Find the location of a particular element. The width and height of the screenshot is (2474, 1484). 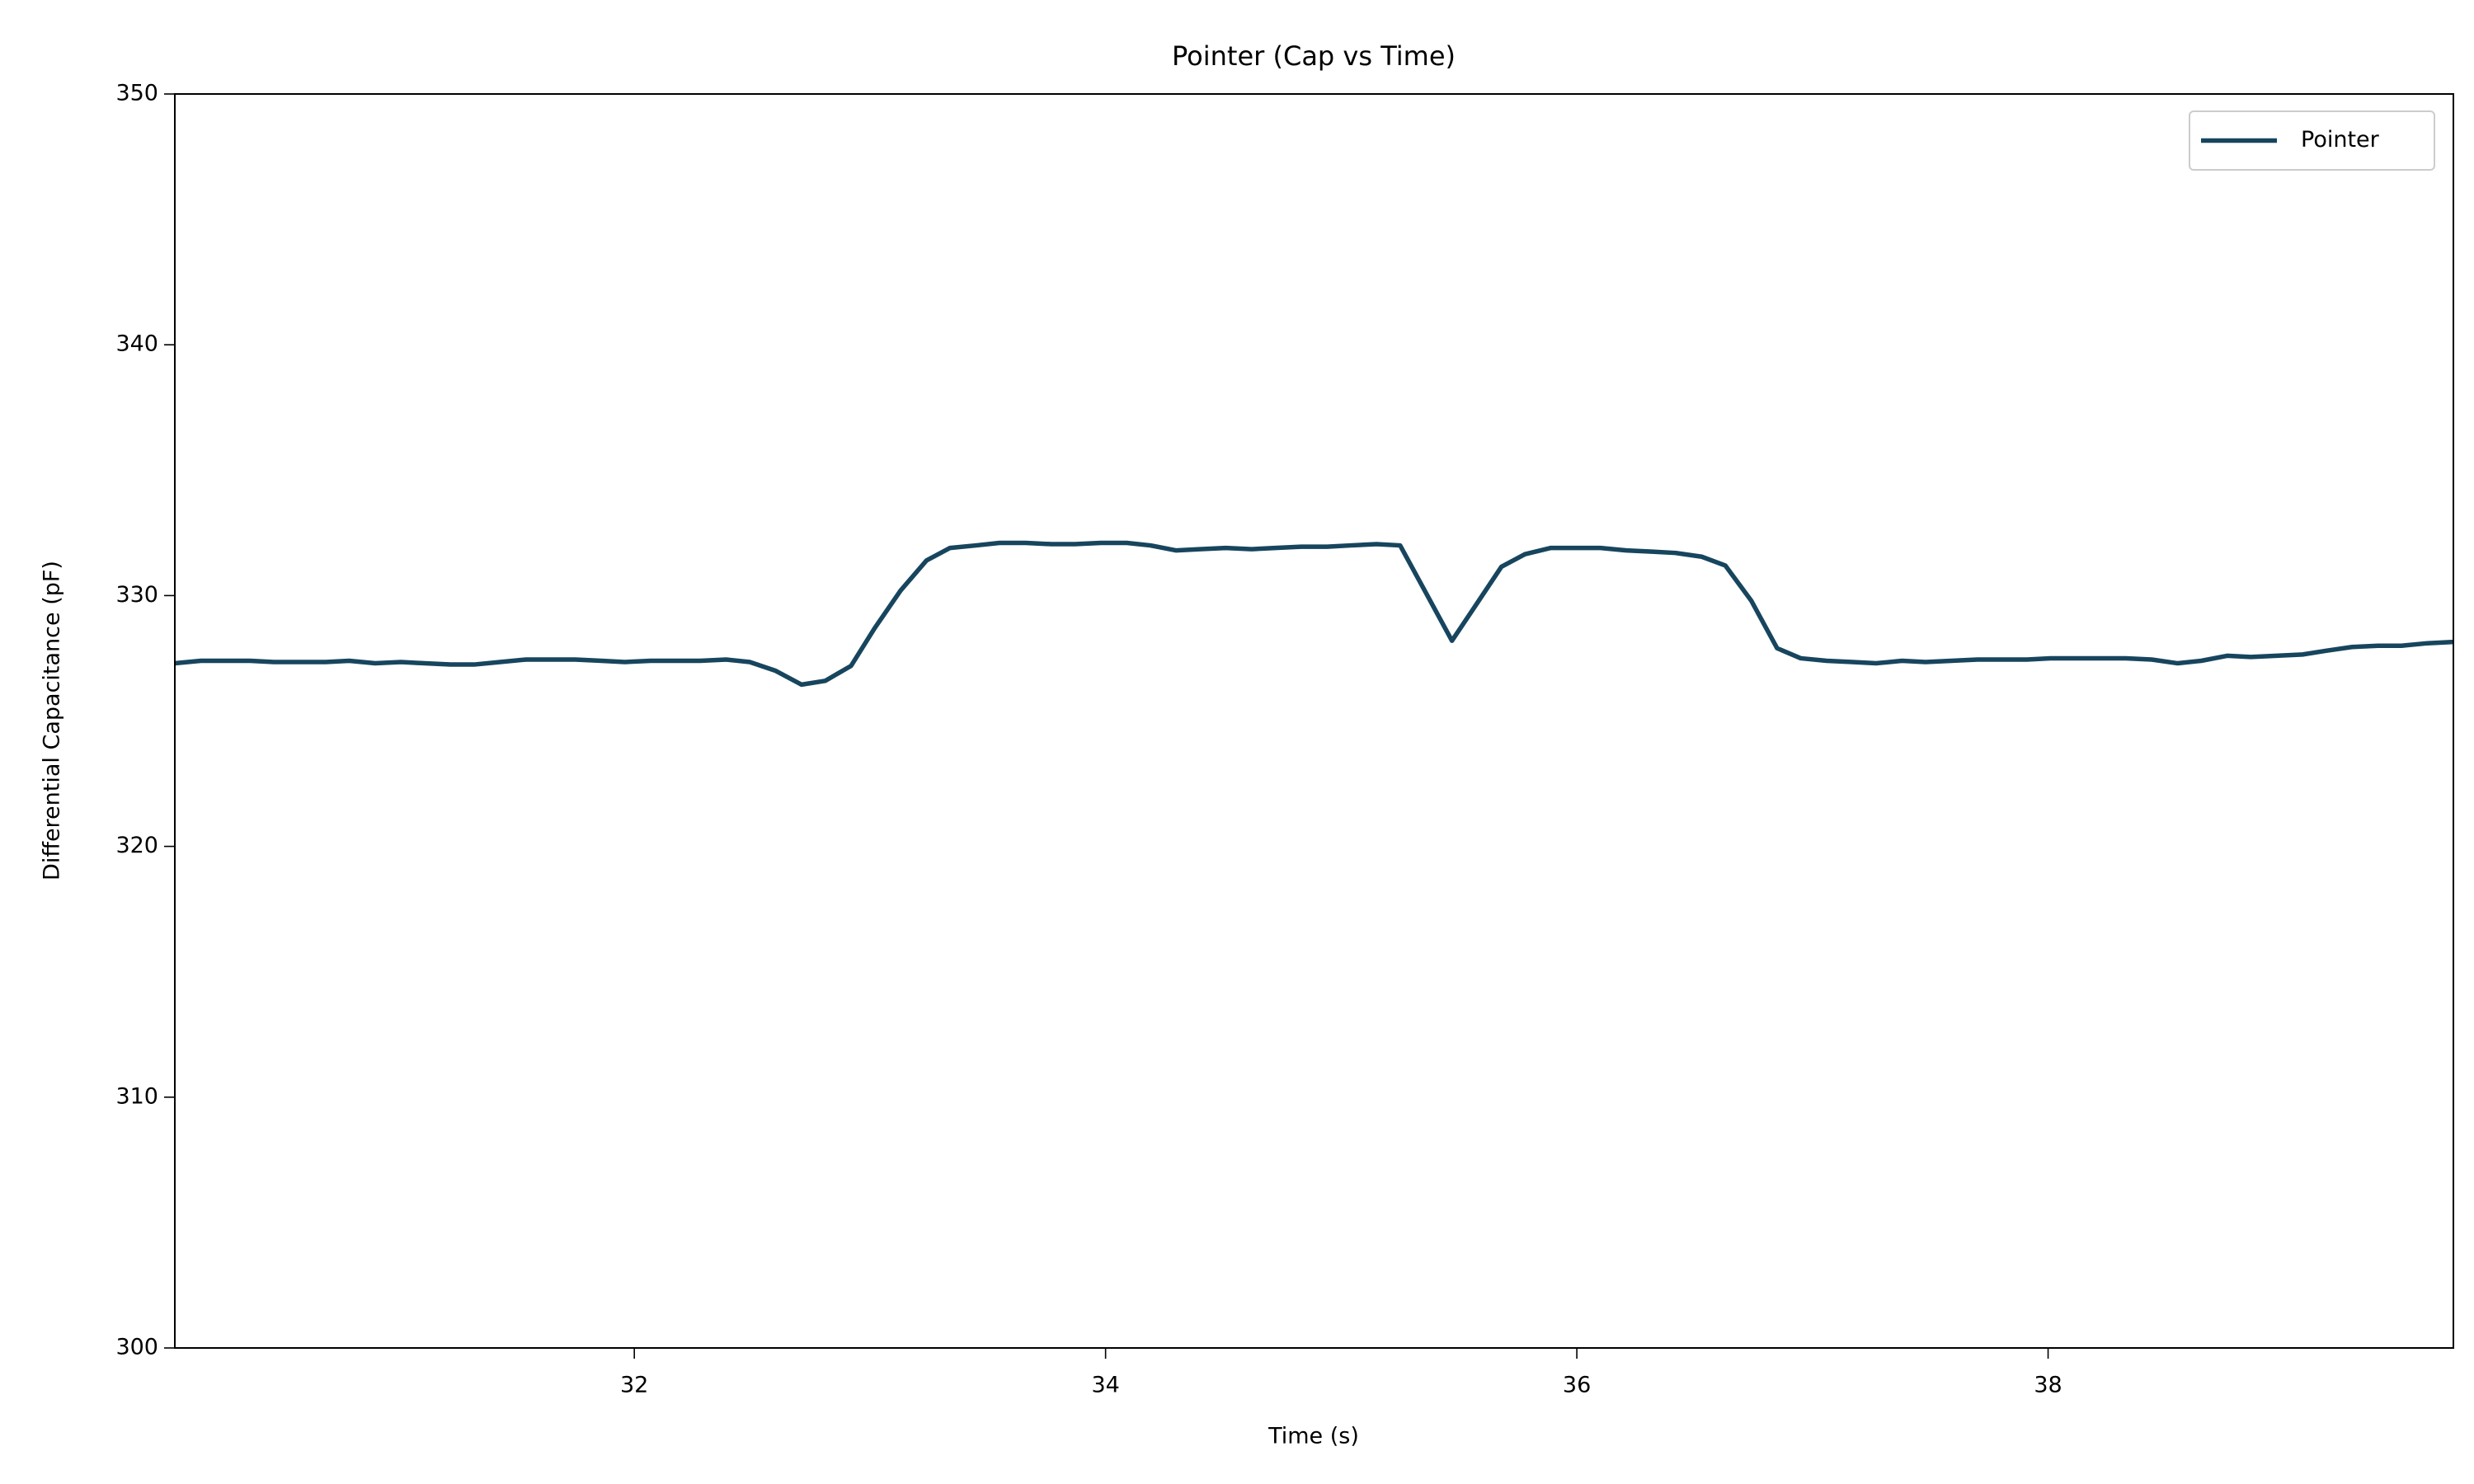

x-tick-label: 38 is located at coordinates (2048, 1385).